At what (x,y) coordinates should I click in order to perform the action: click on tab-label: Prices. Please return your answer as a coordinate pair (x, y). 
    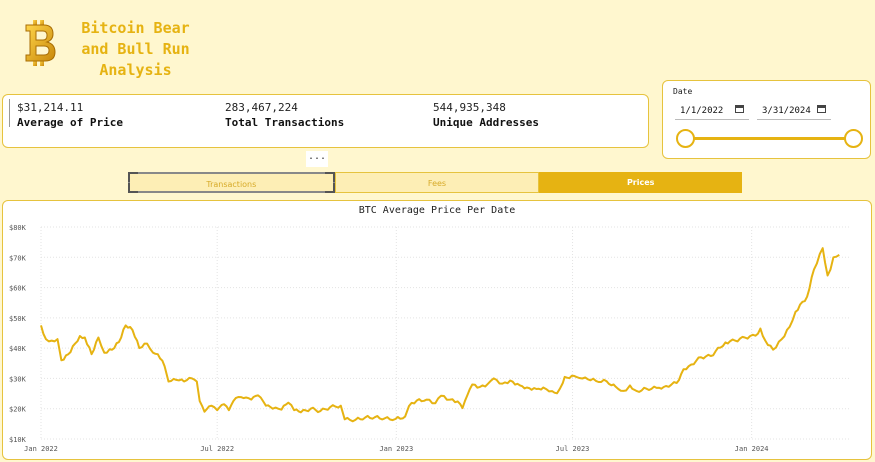
    Looking at the image, I should click on (640, 182).